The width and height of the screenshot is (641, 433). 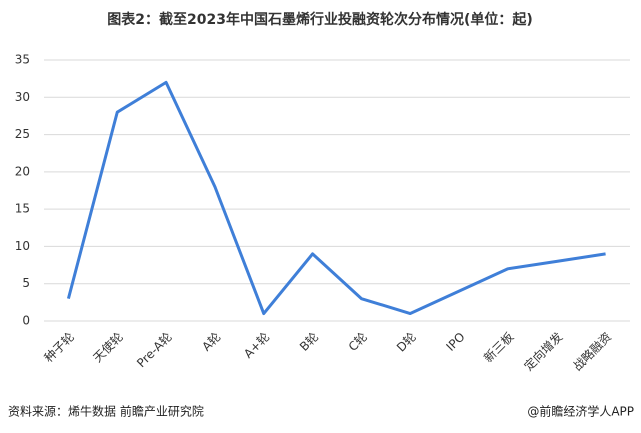 What do you see at coordinates (580, 411) in the screenshot?
I see `credit: @前瞻经济学人APP` at bounding box center [580, 411].